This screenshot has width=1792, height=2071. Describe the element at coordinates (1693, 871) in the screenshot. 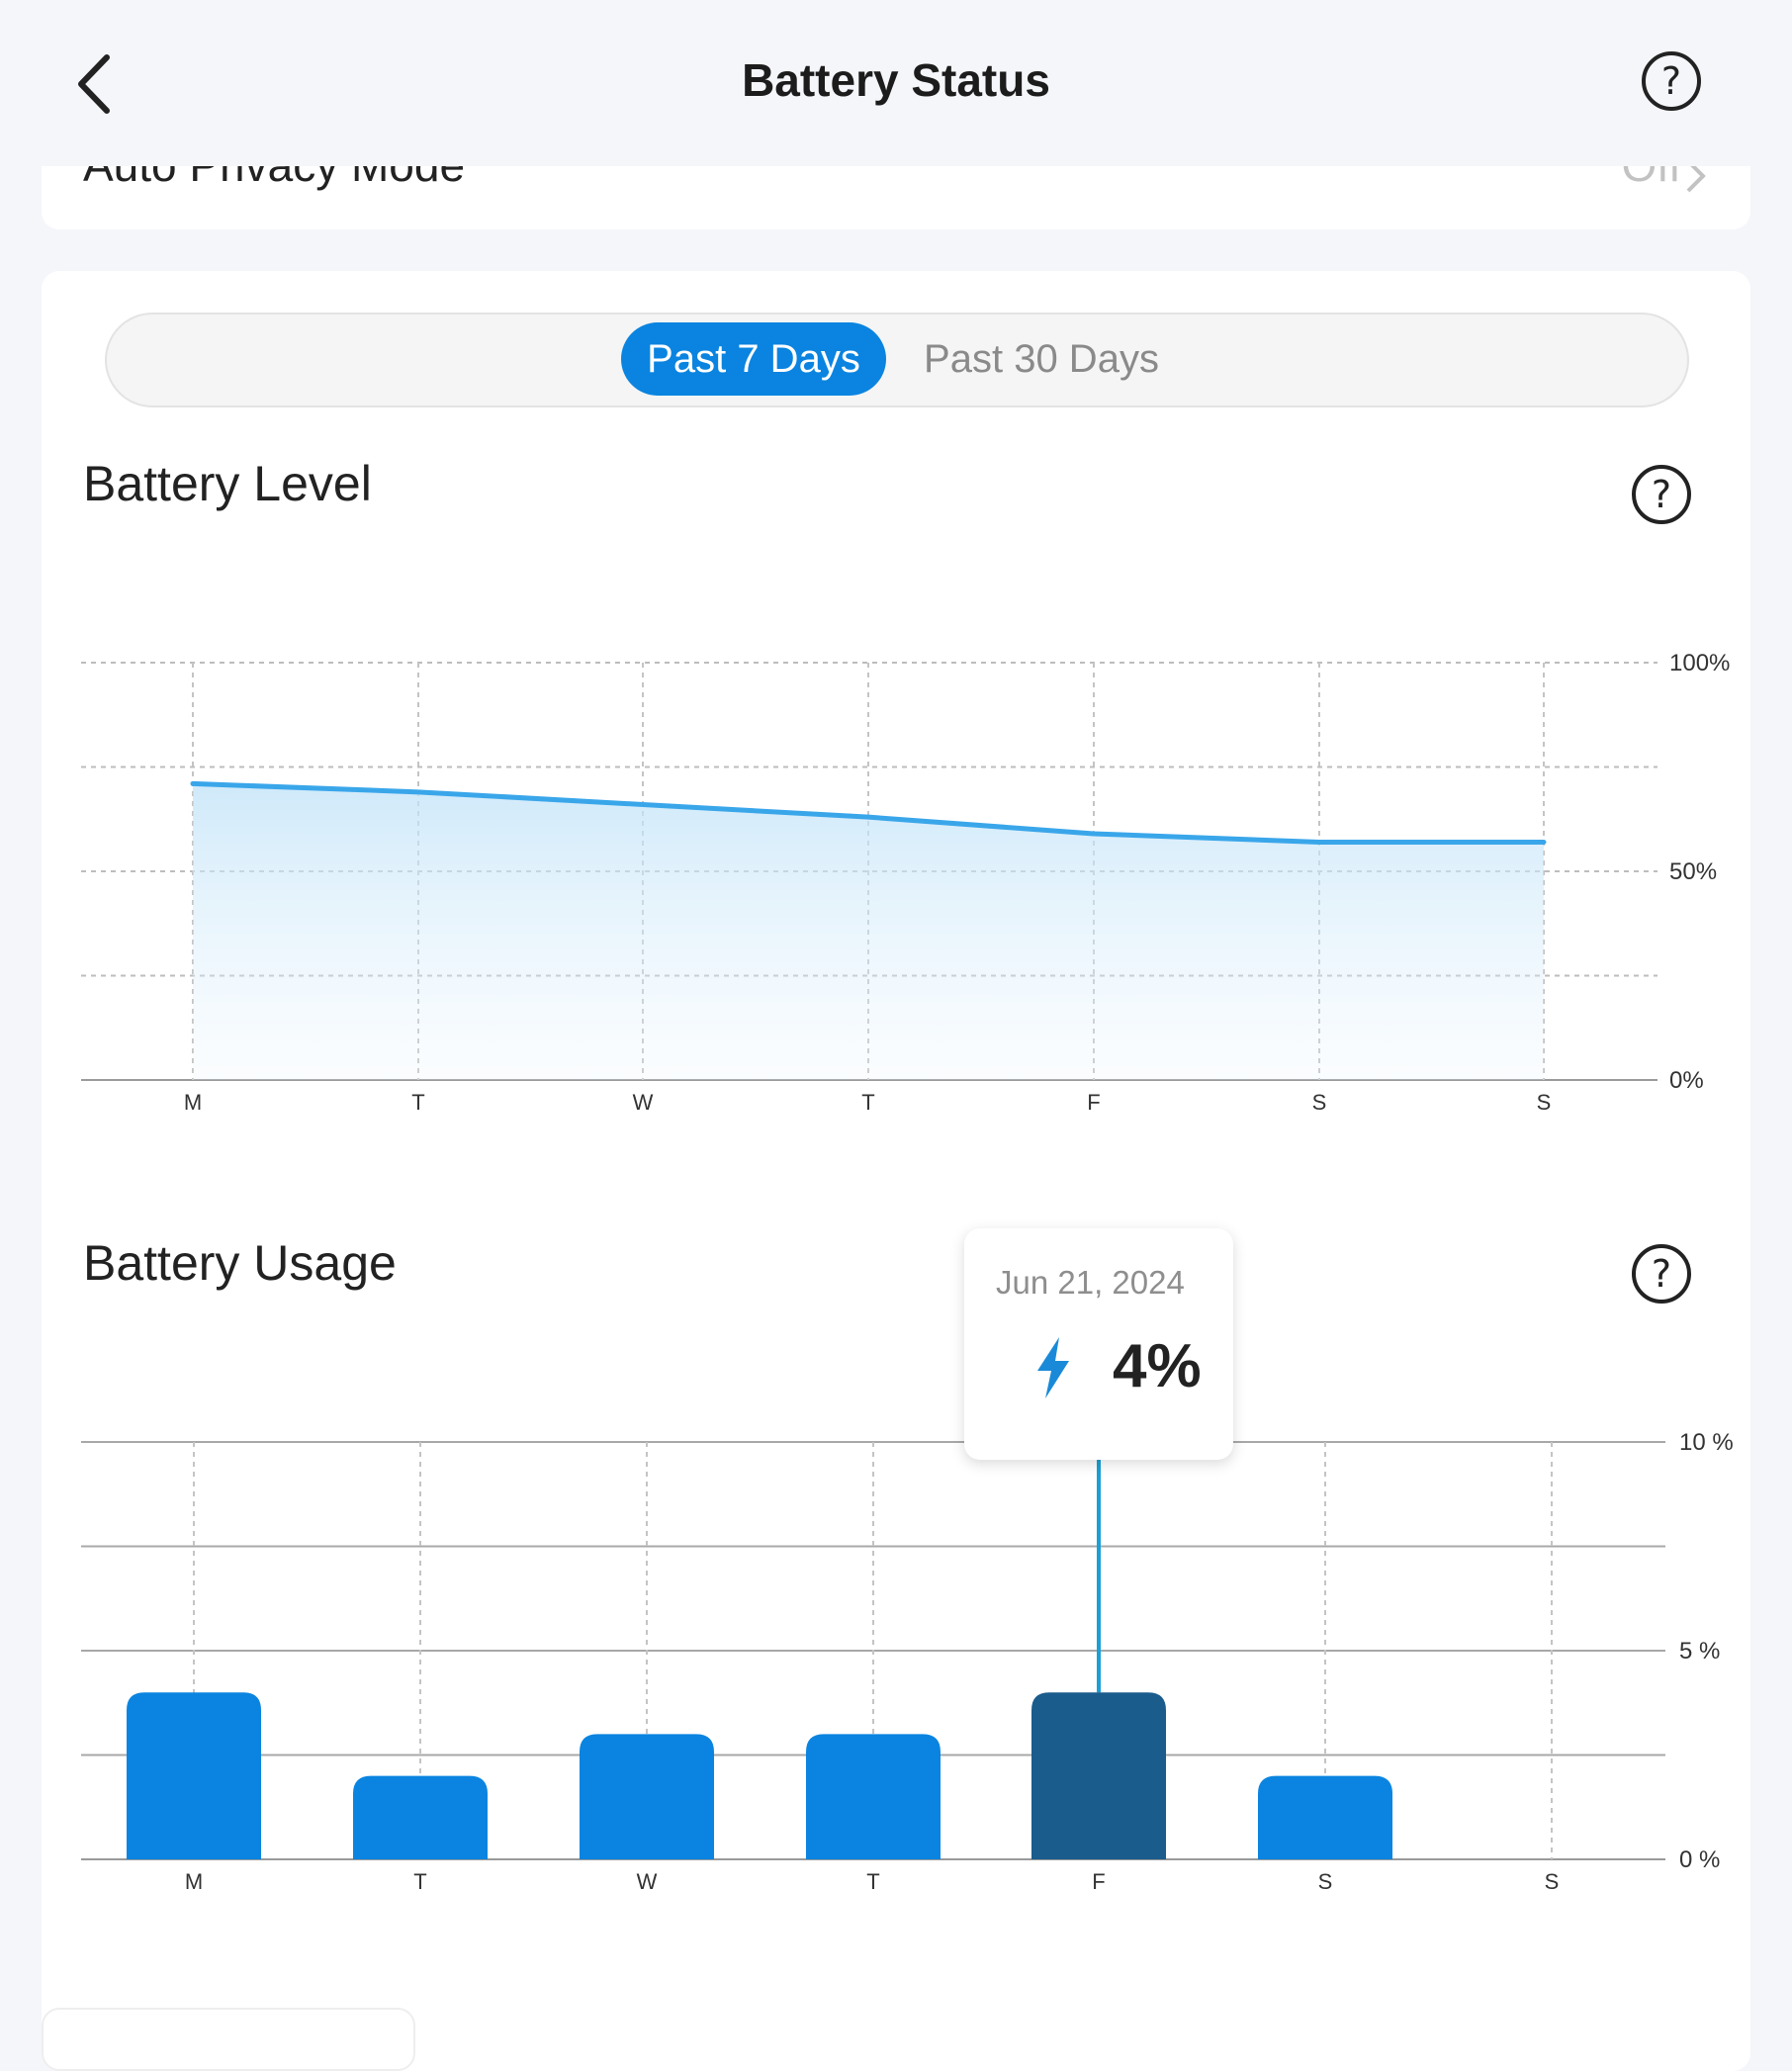

I see `level-y-tick-label: 50%` at that location.